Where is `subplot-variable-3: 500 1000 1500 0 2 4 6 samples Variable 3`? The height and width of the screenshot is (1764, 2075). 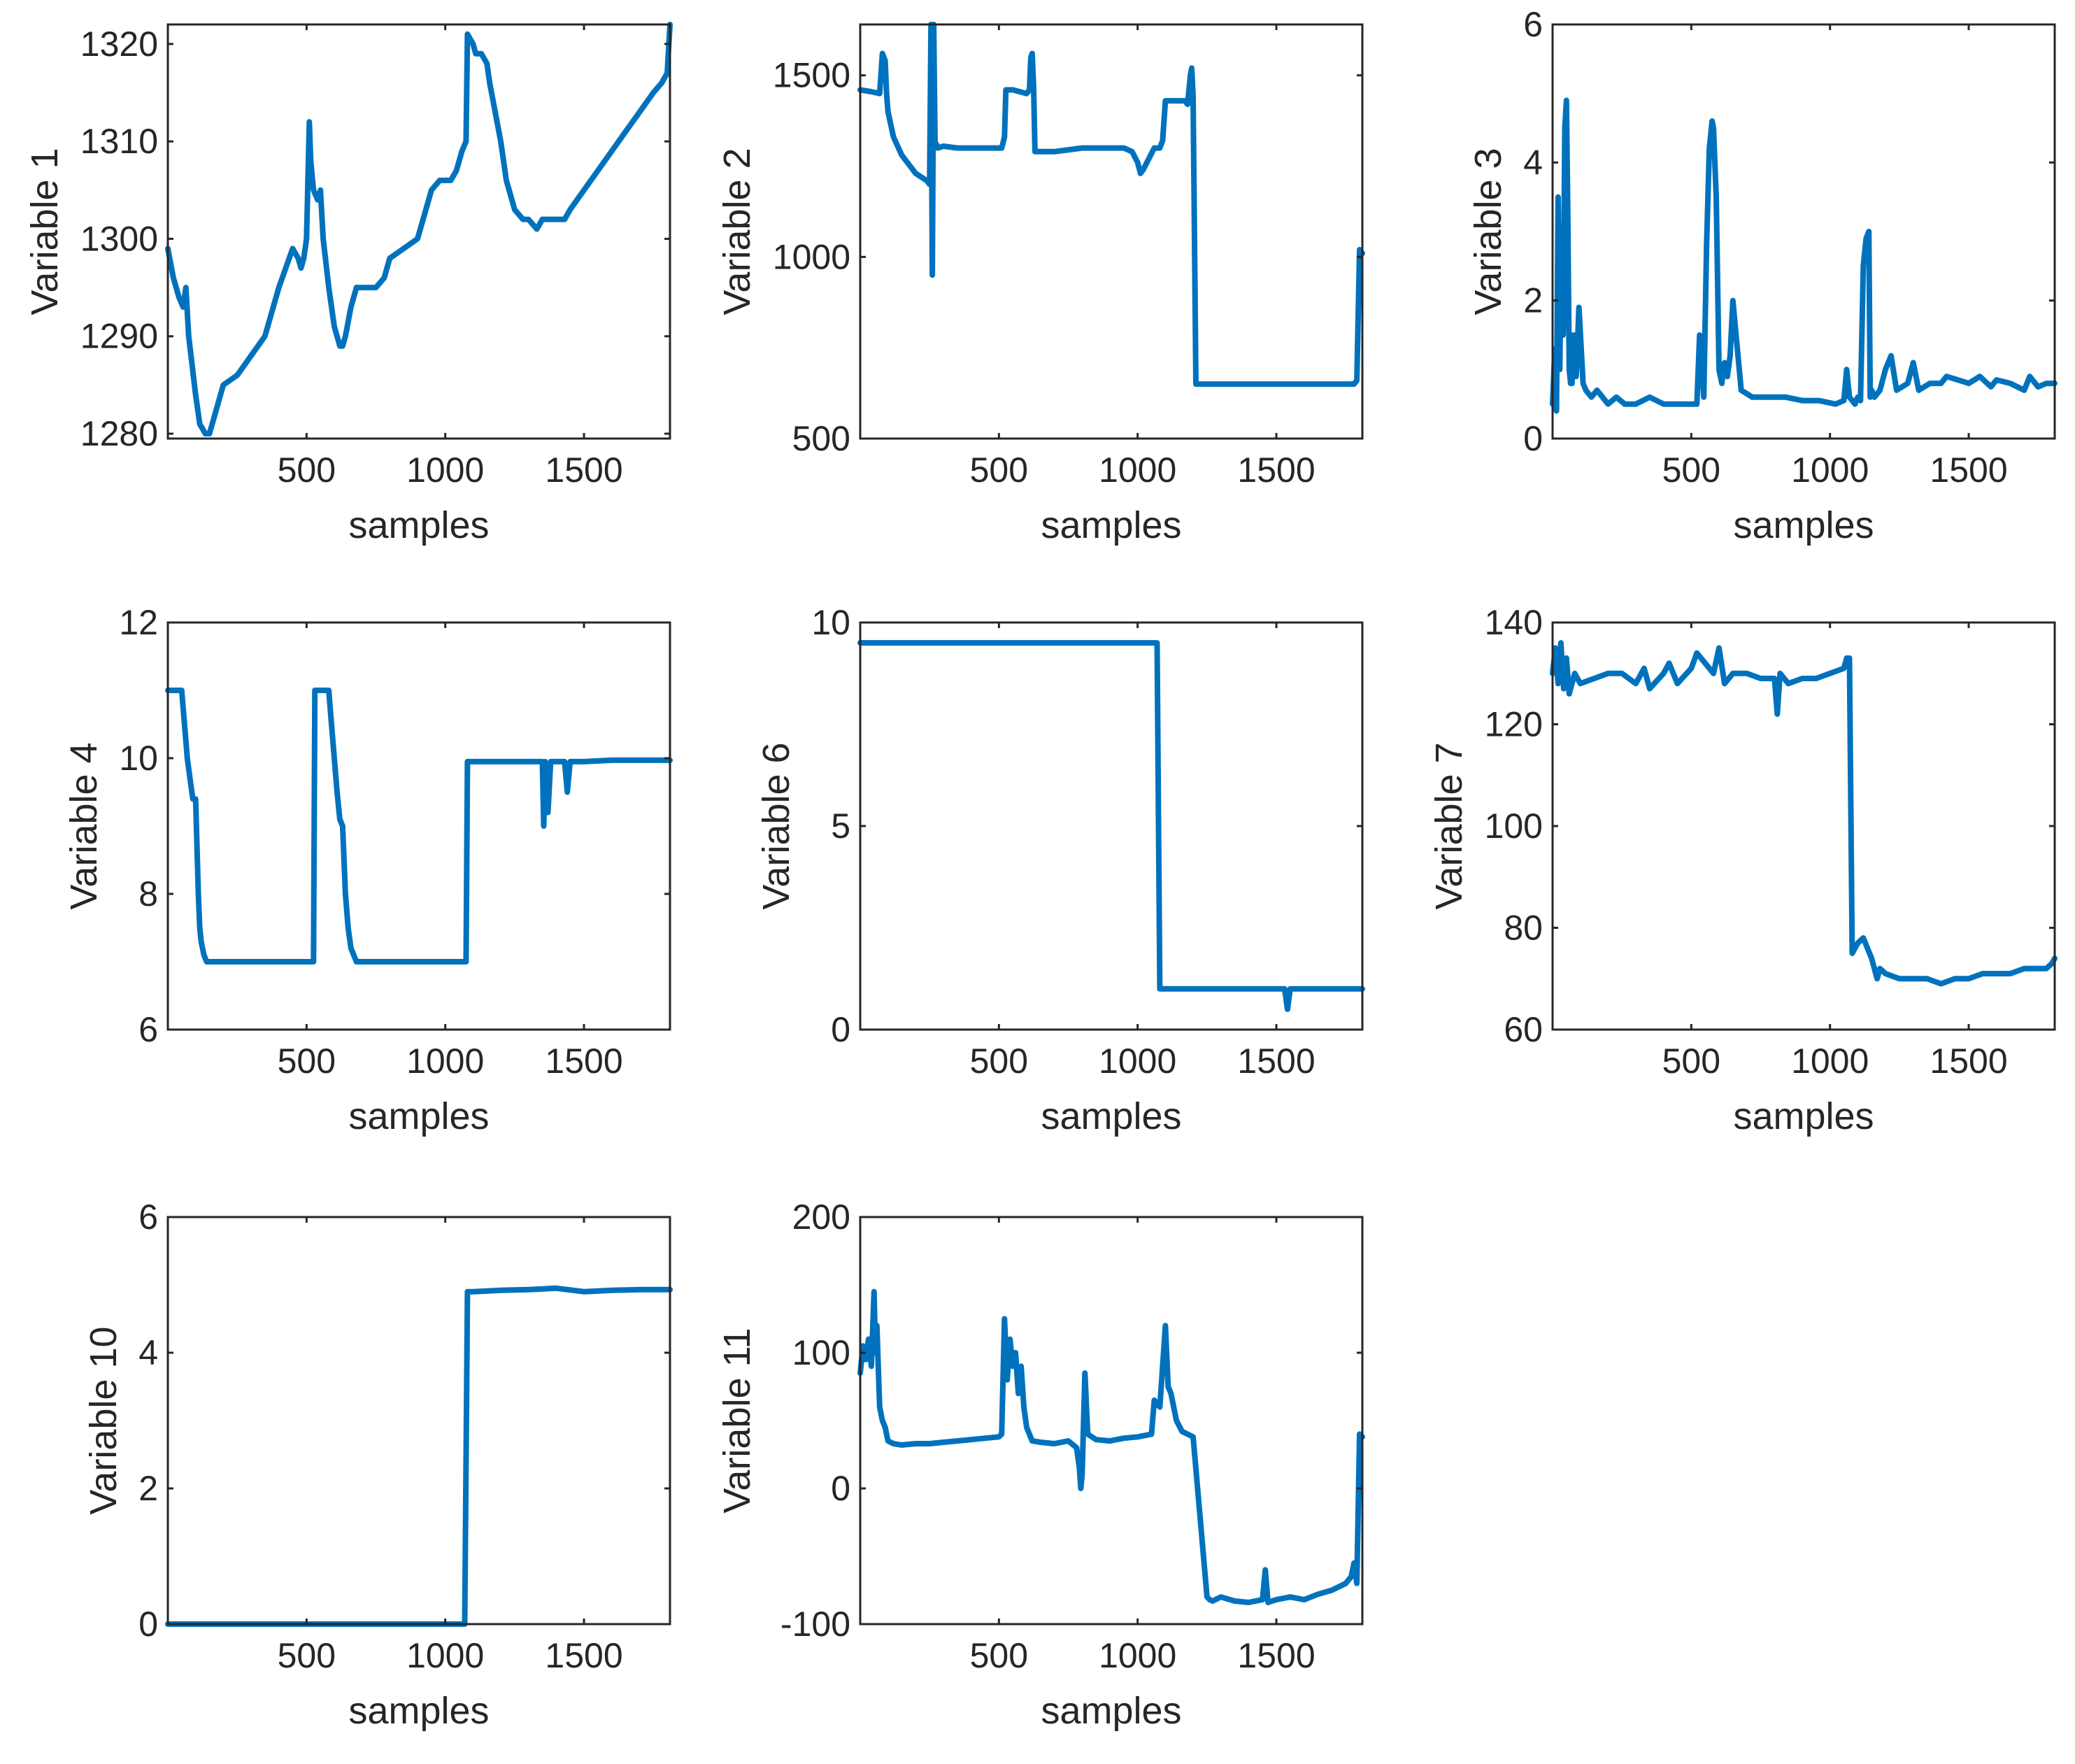
subplot-variable-3: 500 1000 1500 0 2 4 6 samples Variable 3 is located at coordinates (1762, 275).